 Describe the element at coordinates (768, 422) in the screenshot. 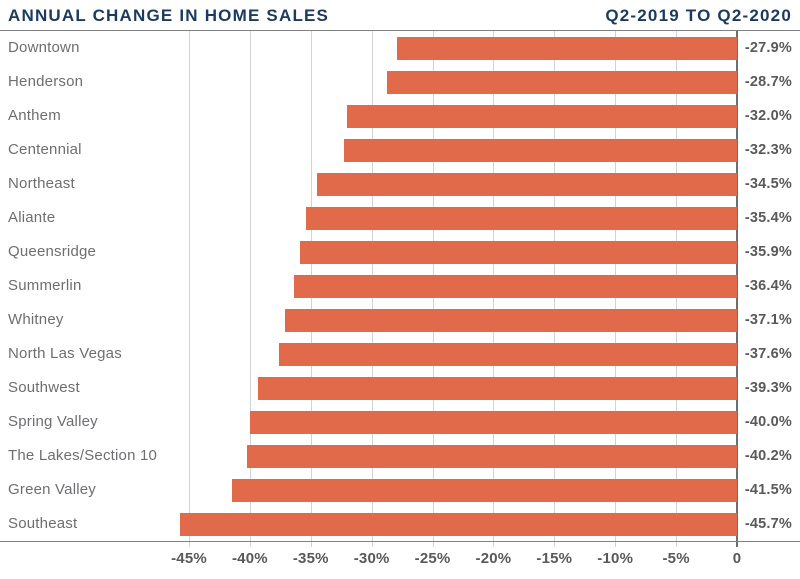

I see `value-label: -40.0%` at that location.